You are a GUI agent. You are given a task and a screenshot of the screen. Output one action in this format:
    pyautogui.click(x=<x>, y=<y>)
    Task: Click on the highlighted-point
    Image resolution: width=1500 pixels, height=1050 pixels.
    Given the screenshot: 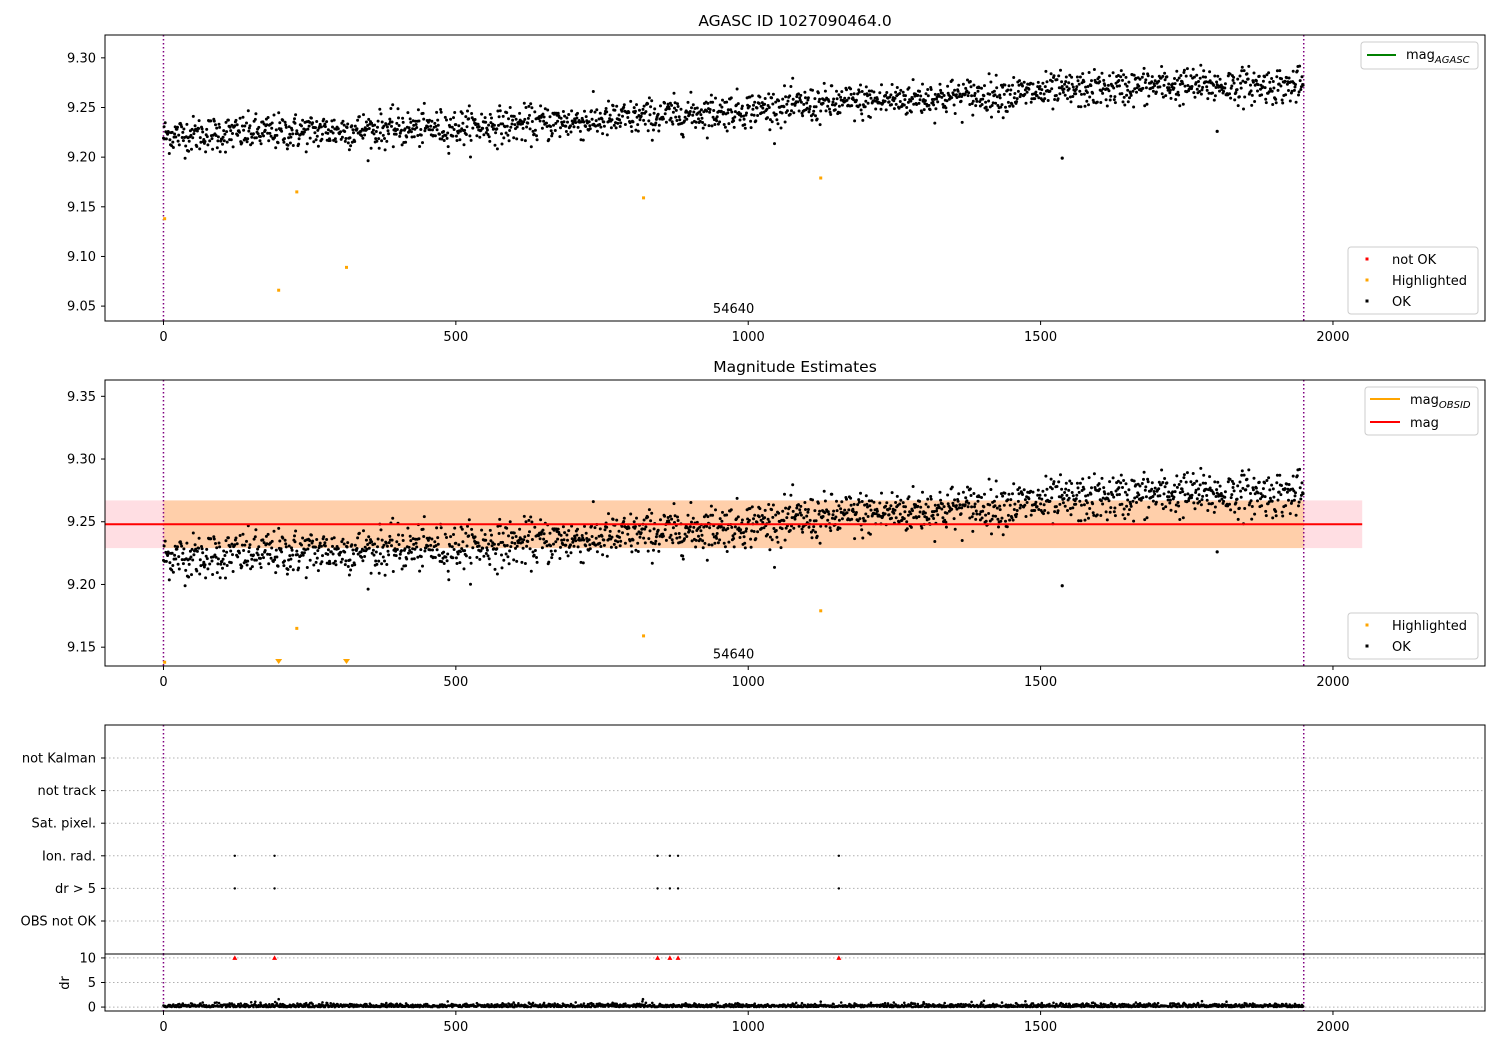 What is the action you would take?
    pyautogui.click(x=297, y=192)
    